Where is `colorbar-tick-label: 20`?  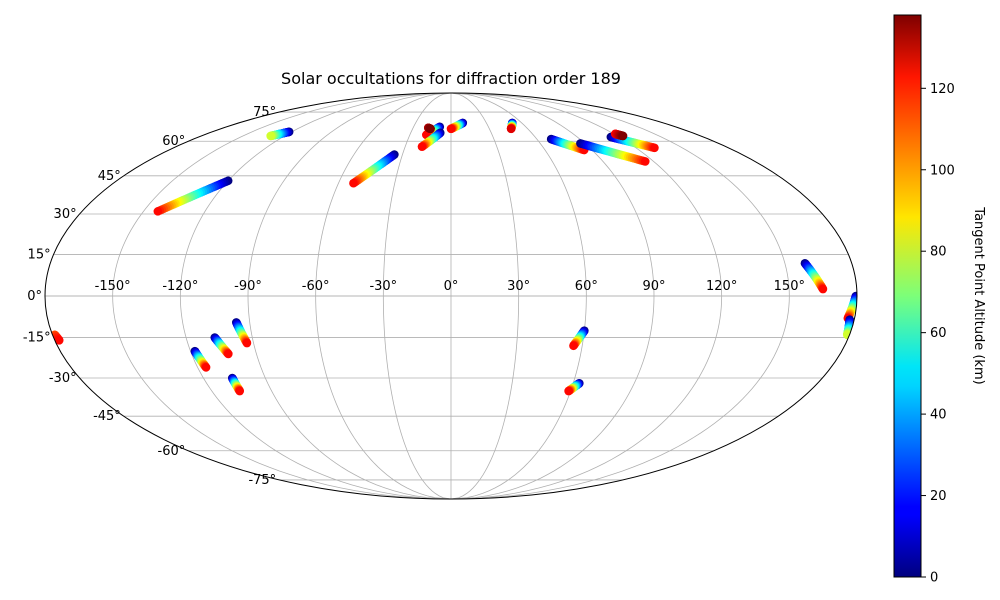
colorbar-tick-label: 20 is located at coordinates (938, 496).